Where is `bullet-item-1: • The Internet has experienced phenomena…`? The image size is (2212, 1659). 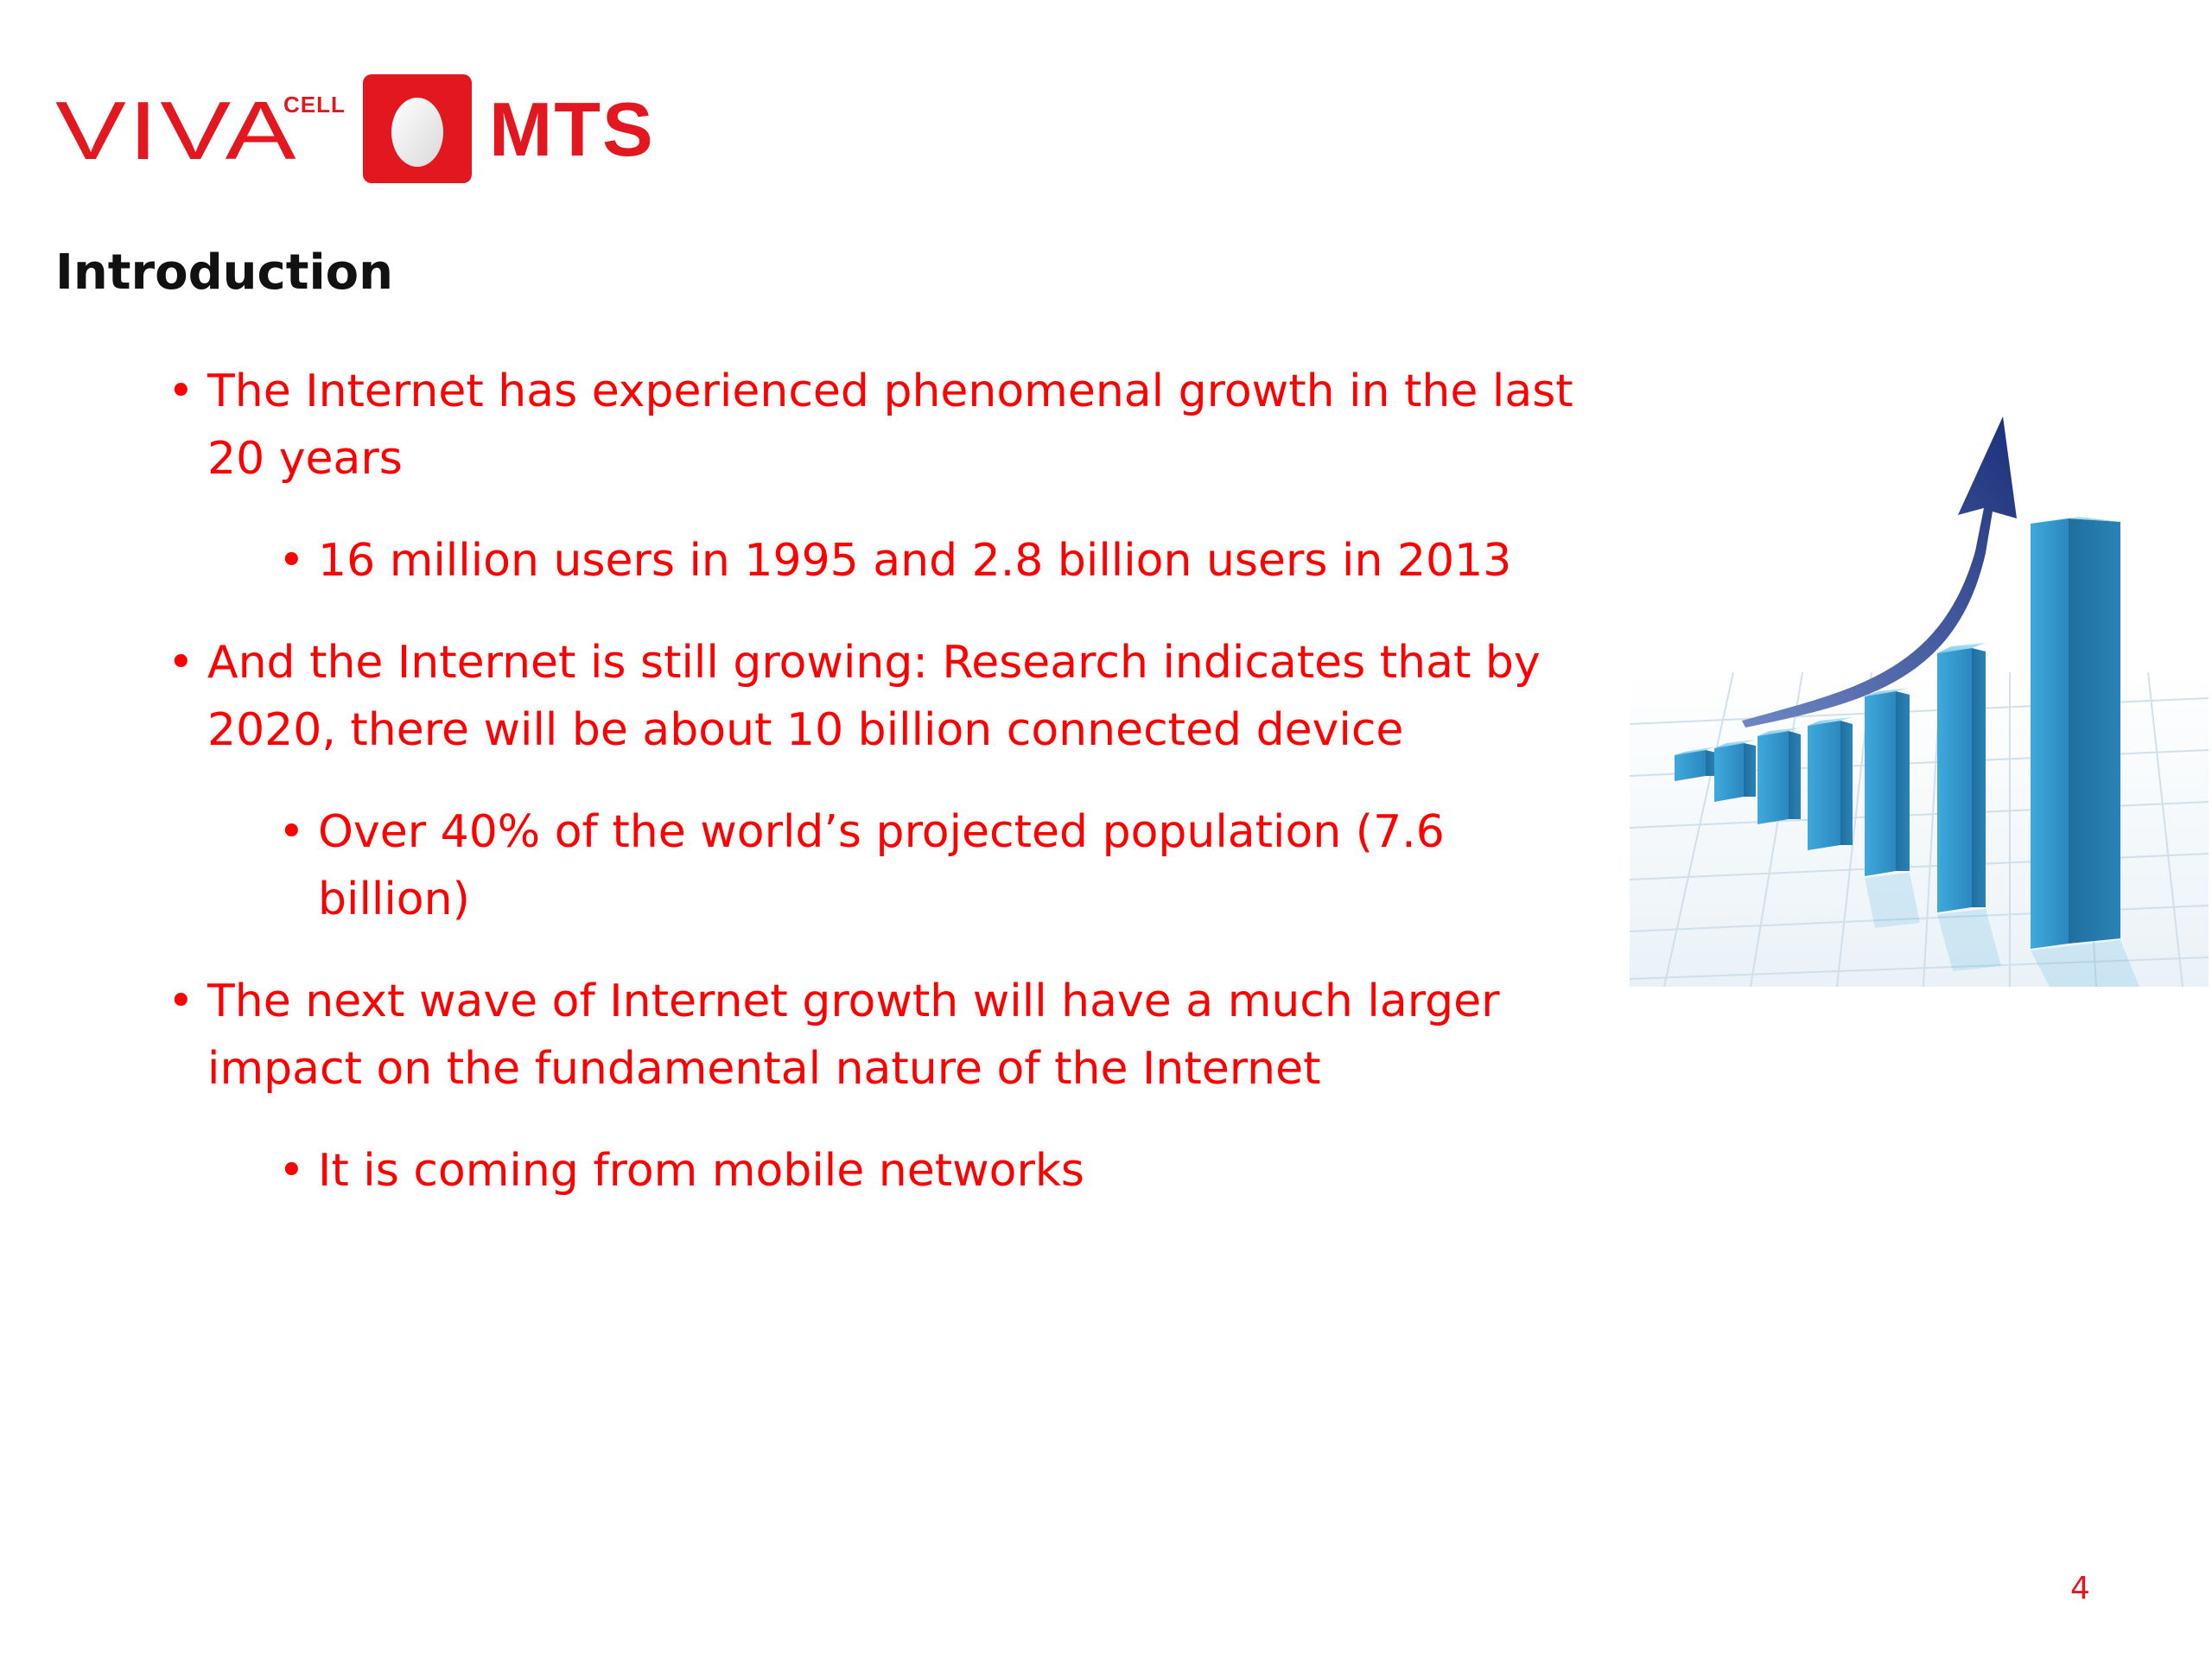 bullet-item-1: • The Internet has experienced phenomena… is located at coordinates (896, 425).